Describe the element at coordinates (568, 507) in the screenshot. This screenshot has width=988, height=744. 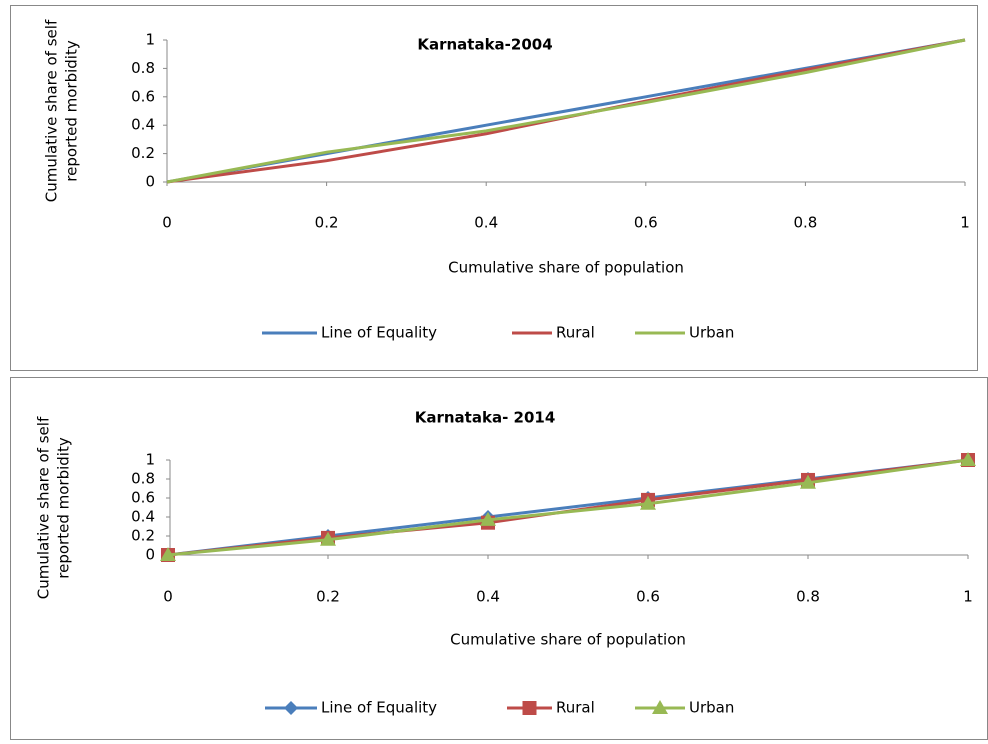
I see `series-line` at that location.